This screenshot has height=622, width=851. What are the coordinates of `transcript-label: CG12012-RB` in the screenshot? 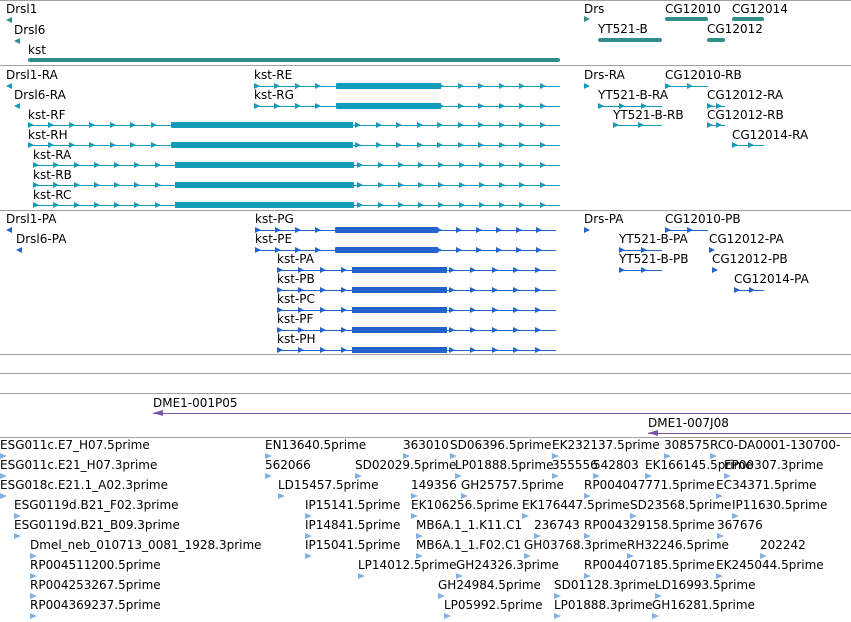 It's located at (745, 115).